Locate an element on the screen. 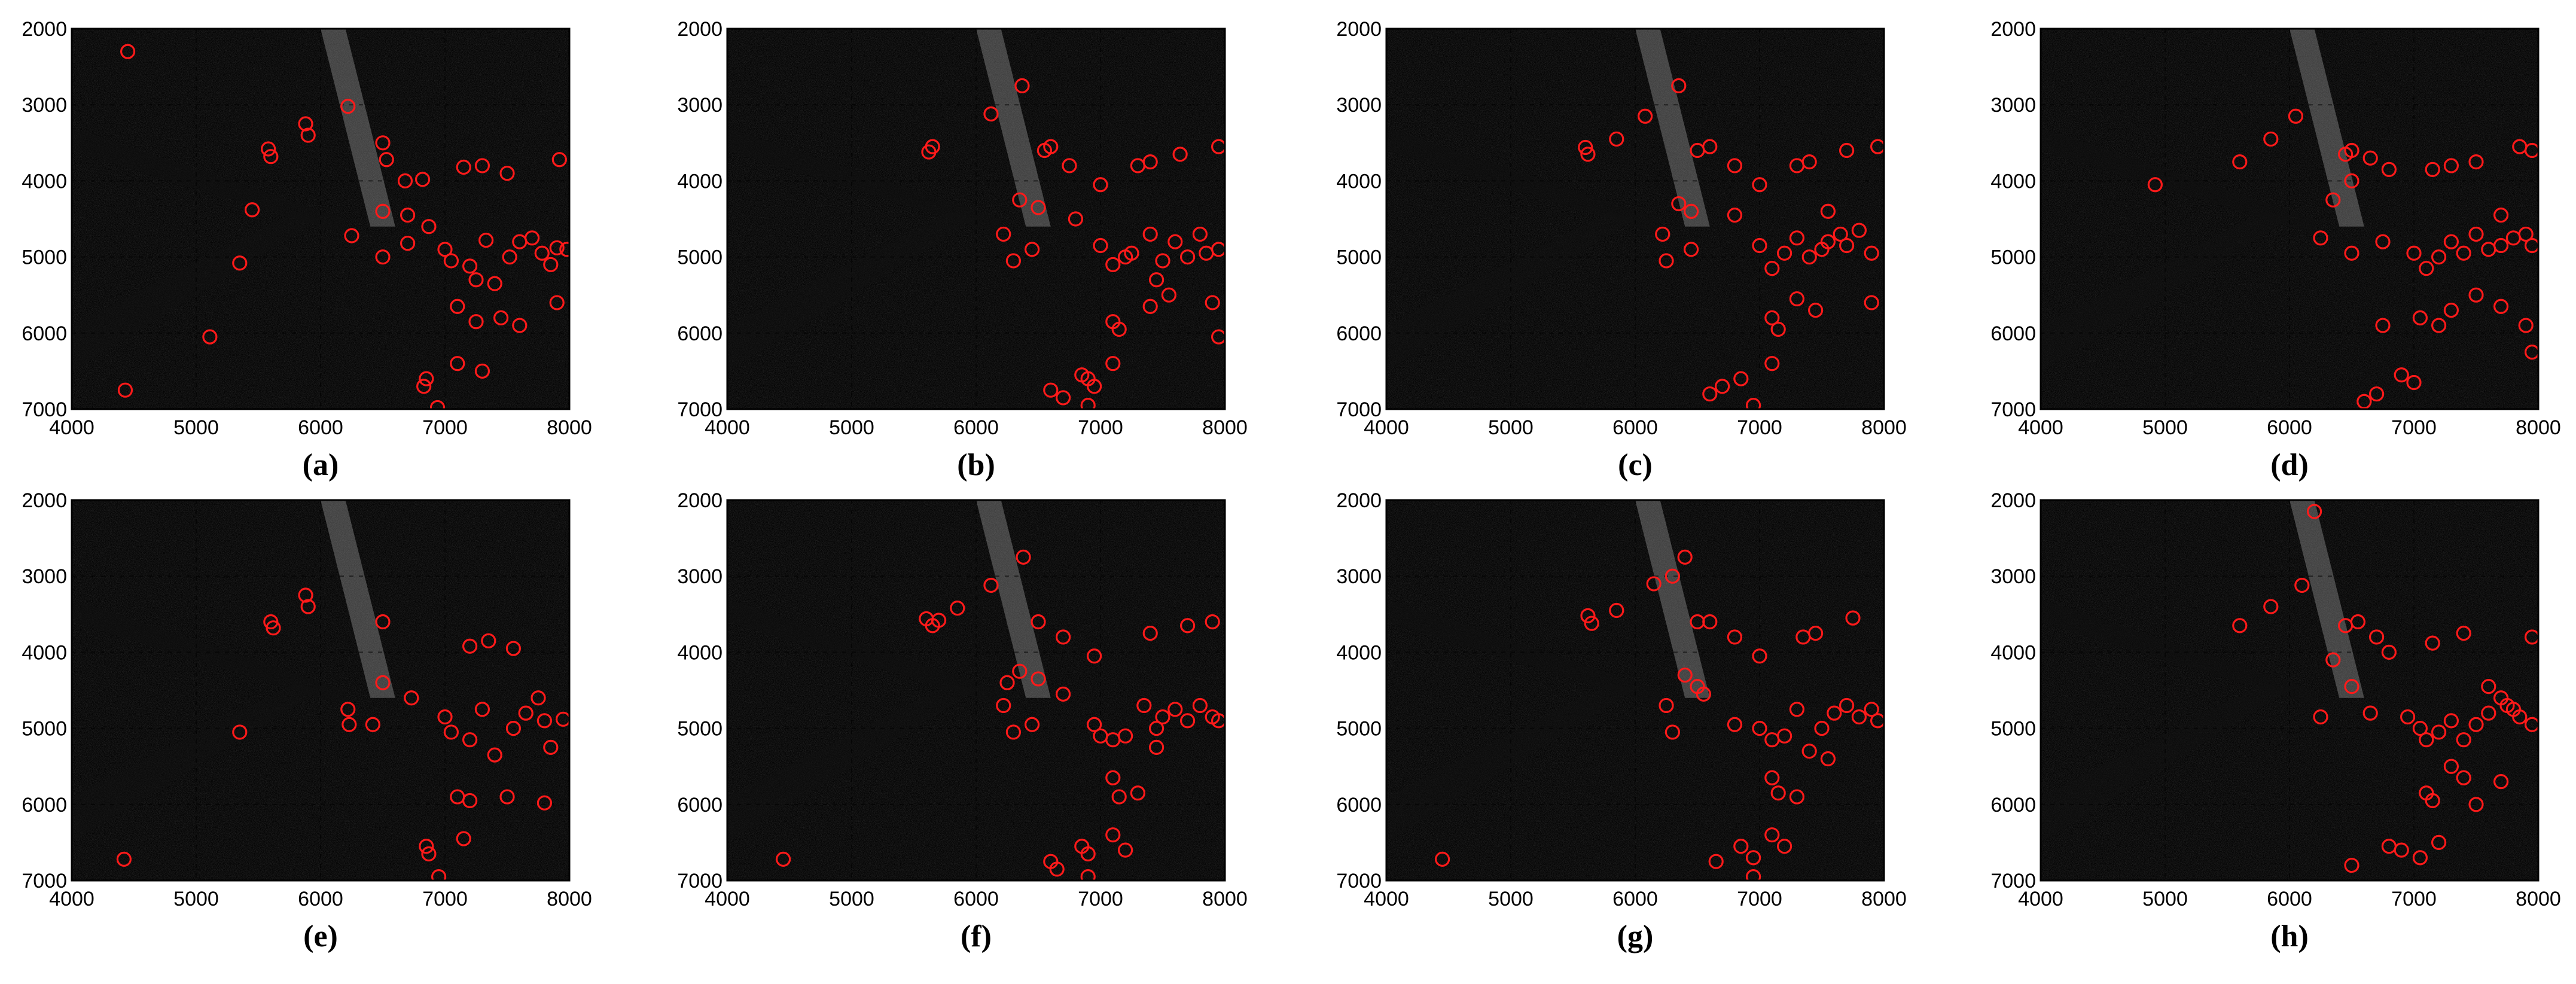 The width and height of the screenshot is (2576, 984). y-tick-label: 4000 is located at coordinates (2013, 181).